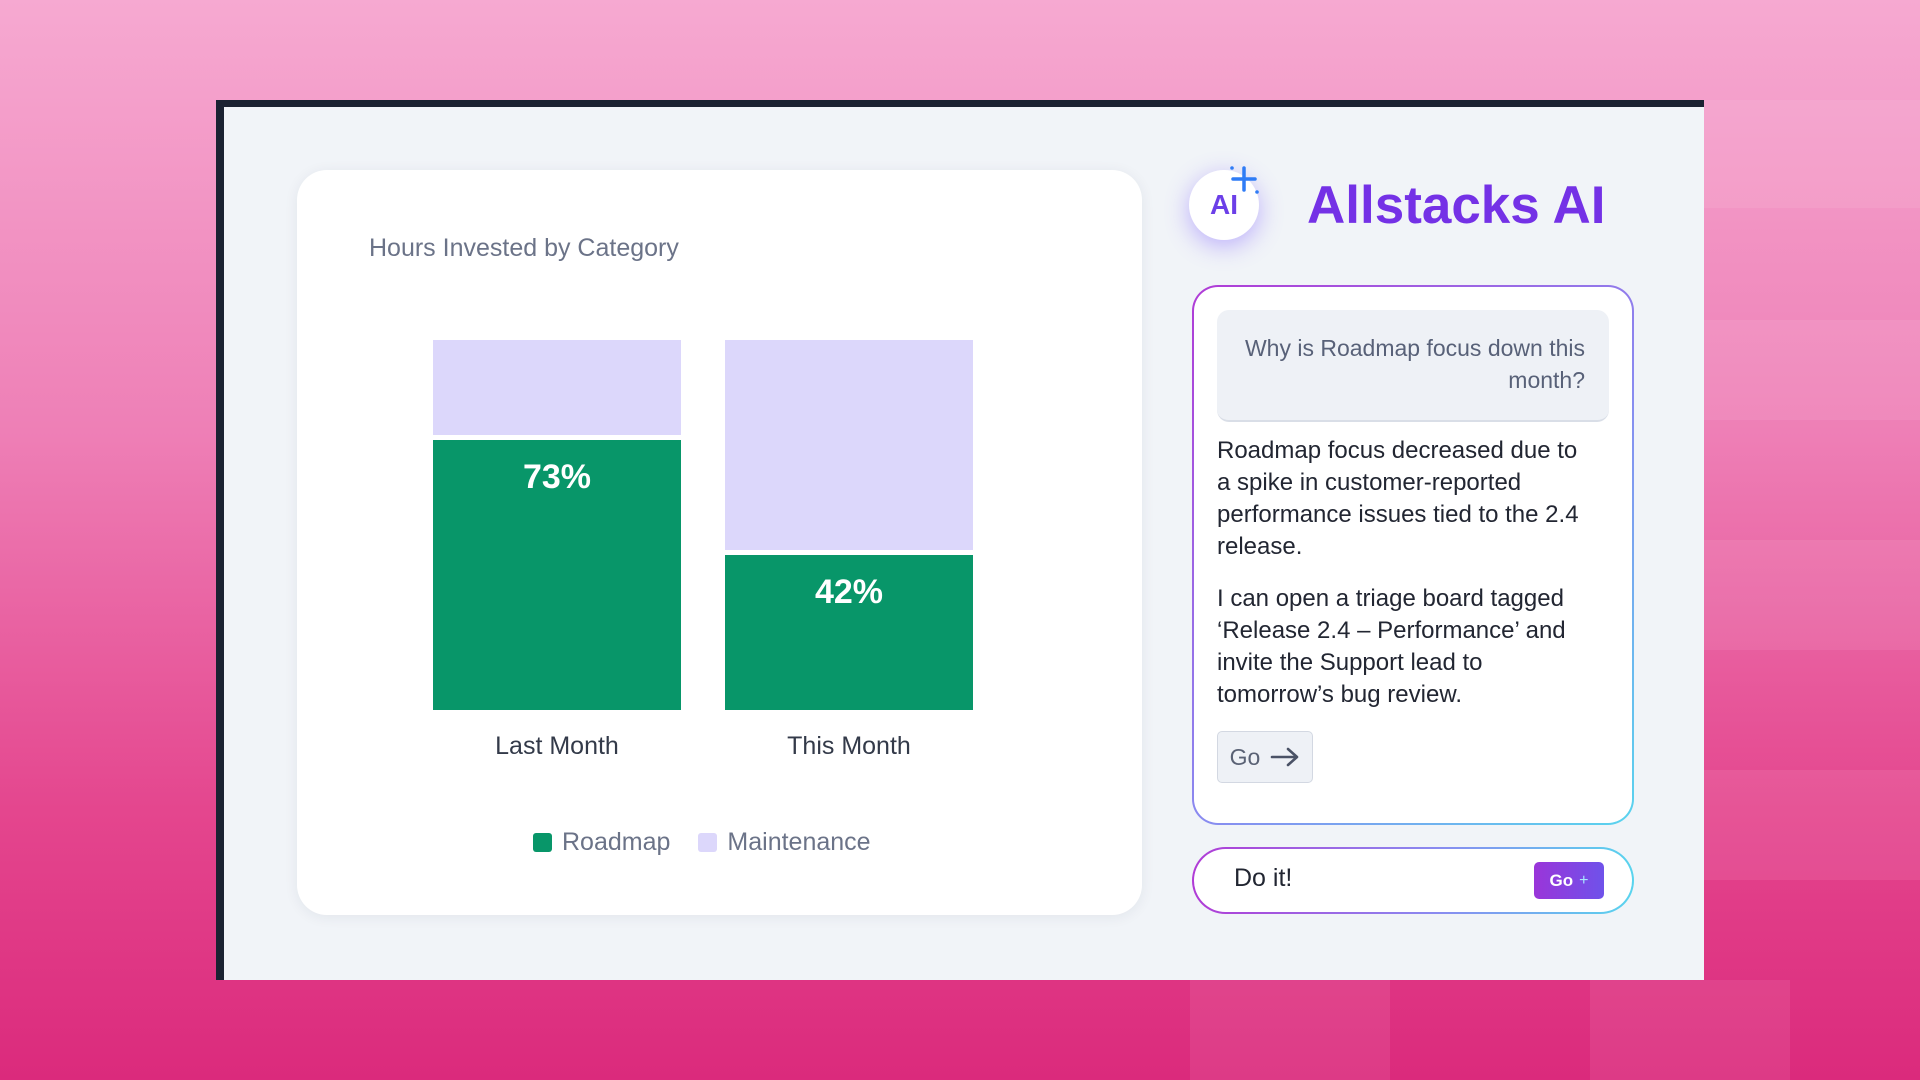 This screenshot has width=1920, height=1080. What do you see at coordinates (1456, 205) in the screenshot?
I see `assistant-title: Allstacks AI` at bounding box center [1456, 205].